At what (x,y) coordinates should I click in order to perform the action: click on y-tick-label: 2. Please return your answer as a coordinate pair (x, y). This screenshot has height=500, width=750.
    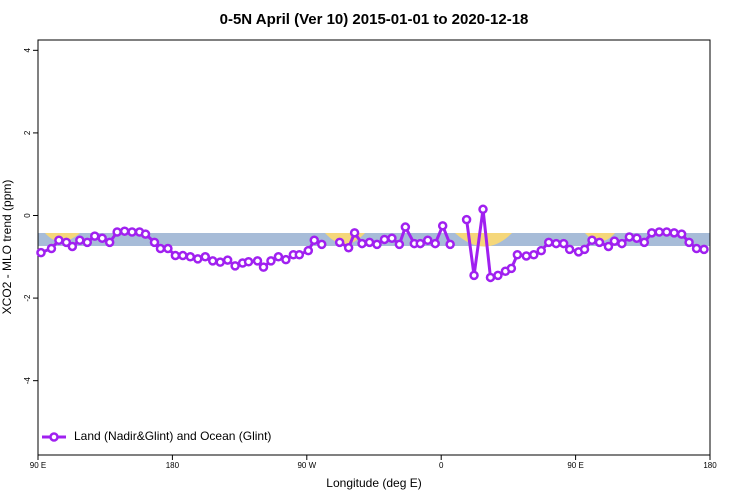
    Looking at the image, I should click on (27, 132).